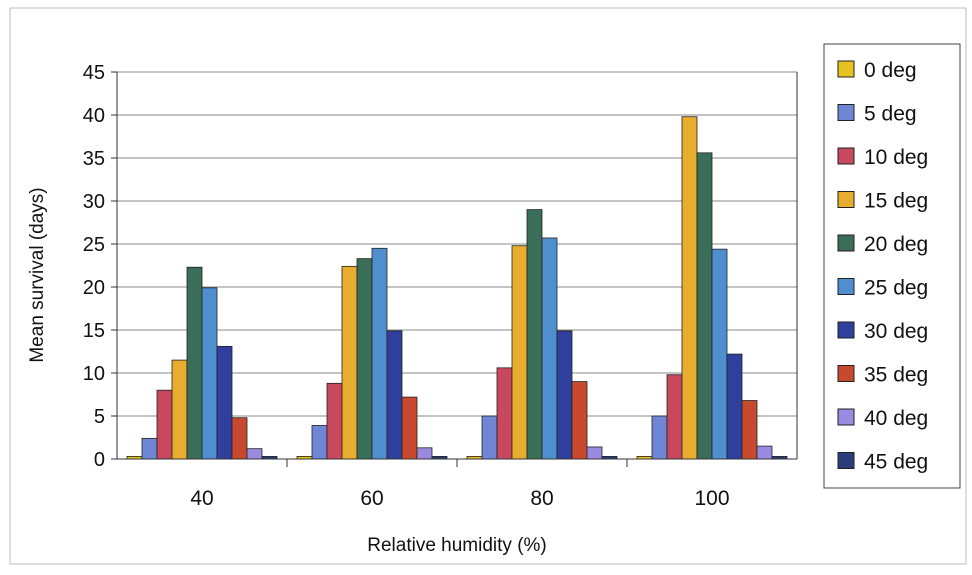 The image size is (972, 575). Describe the element at coordinates (94, 116) in the screenshot. I see `y-tick-label: 40` at that location.